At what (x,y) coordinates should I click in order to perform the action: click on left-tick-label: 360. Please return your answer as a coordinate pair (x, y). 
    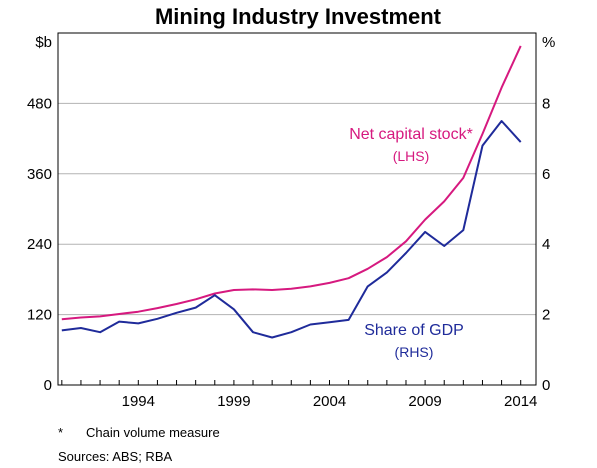
    Looking at the image, I should click on (39, 174).